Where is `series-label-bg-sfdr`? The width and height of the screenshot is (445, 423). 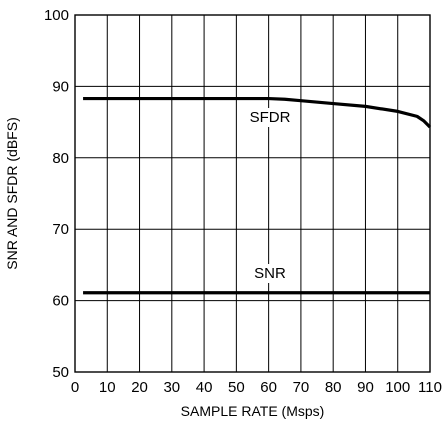
series-label-bg-sfdr is located at coordinates (270, 117).